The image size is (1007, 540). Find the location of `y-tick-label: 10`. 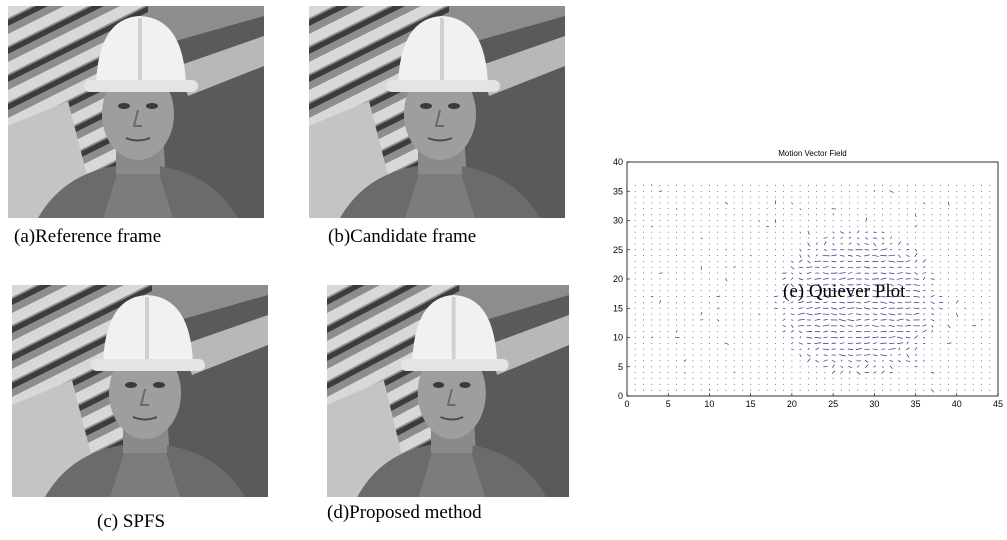

y-tick-label: 10 is located at coordinates (618, 338).